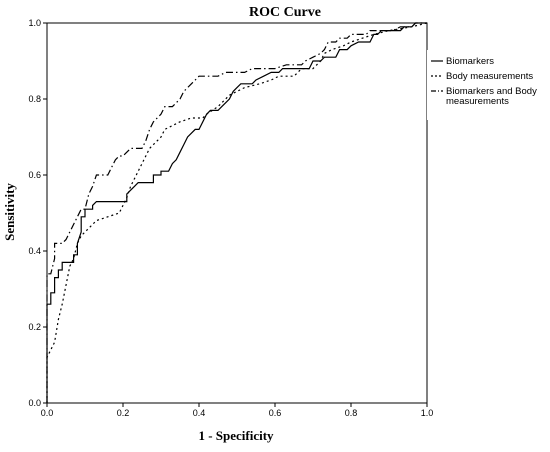 The width and height of the screenshot is (550, 452). What do you see at coordinates (34, 23) in the screenshot?
I see `y-tick-label: 1.0` at bounding box center [34, 23].